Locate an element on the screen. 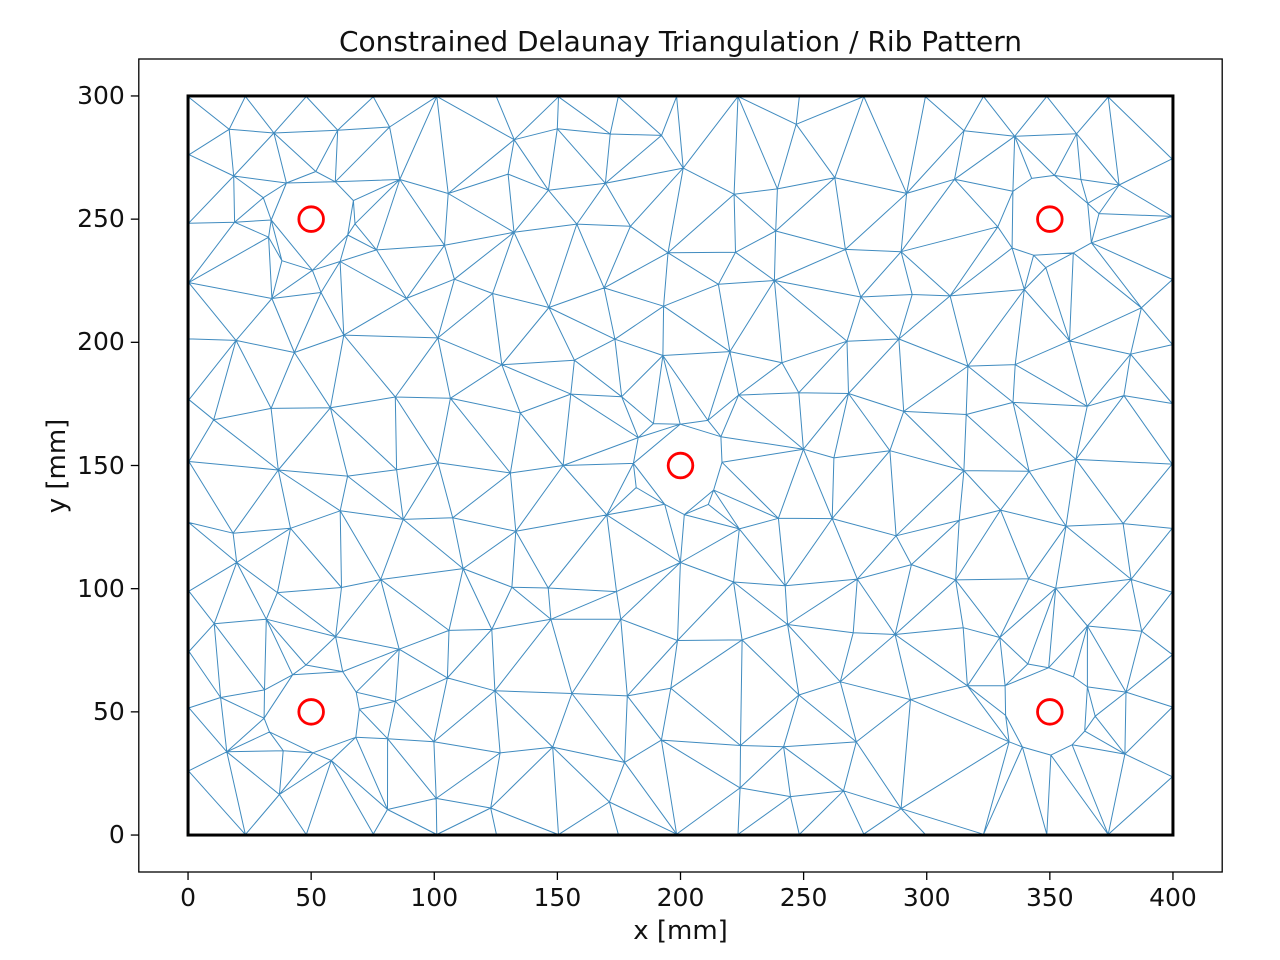  y-tick-label: 50 is located at coordinates (108, 711).